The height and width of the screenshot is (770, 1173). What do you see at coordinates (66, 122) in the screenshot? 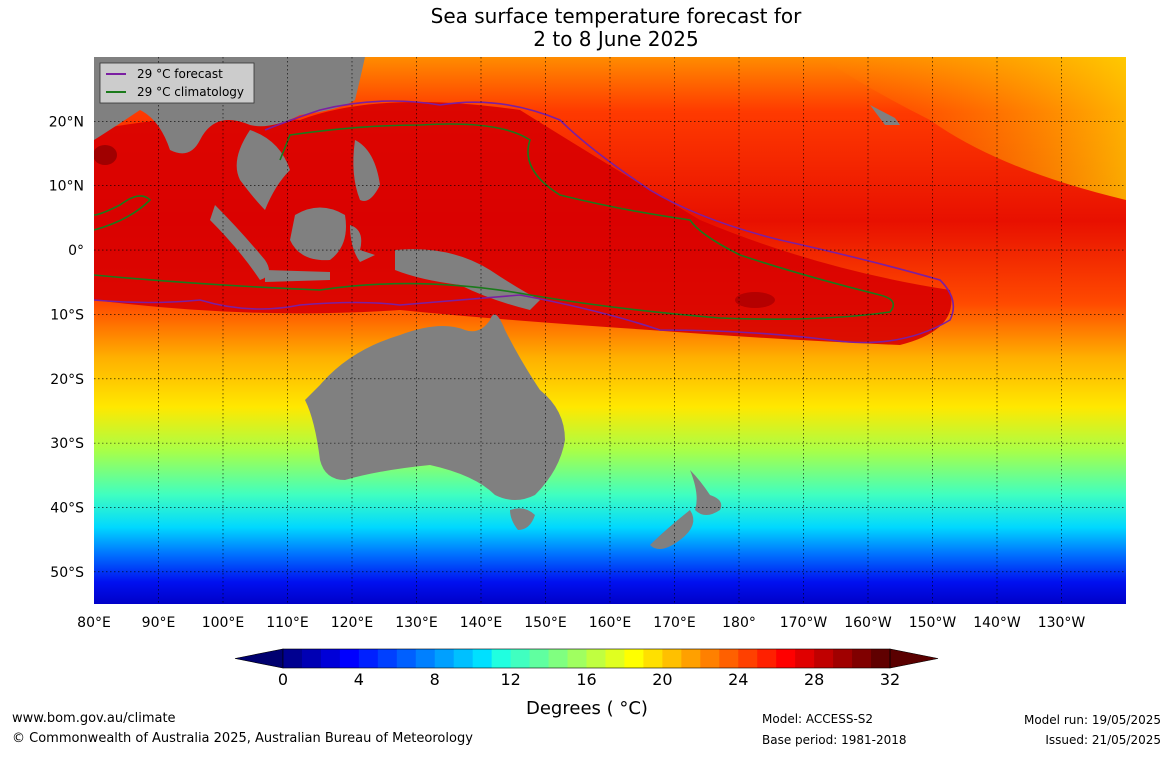
I see `latitude-tick-label: 20°N` at bounding box center [66, 122].